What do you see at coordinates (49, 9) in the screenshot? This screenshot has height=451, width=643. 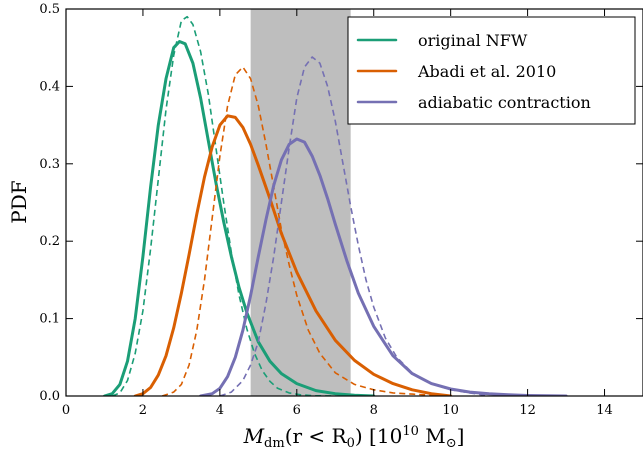 I see `y-tick-label: 0.5` at bounding box center [49, 9].